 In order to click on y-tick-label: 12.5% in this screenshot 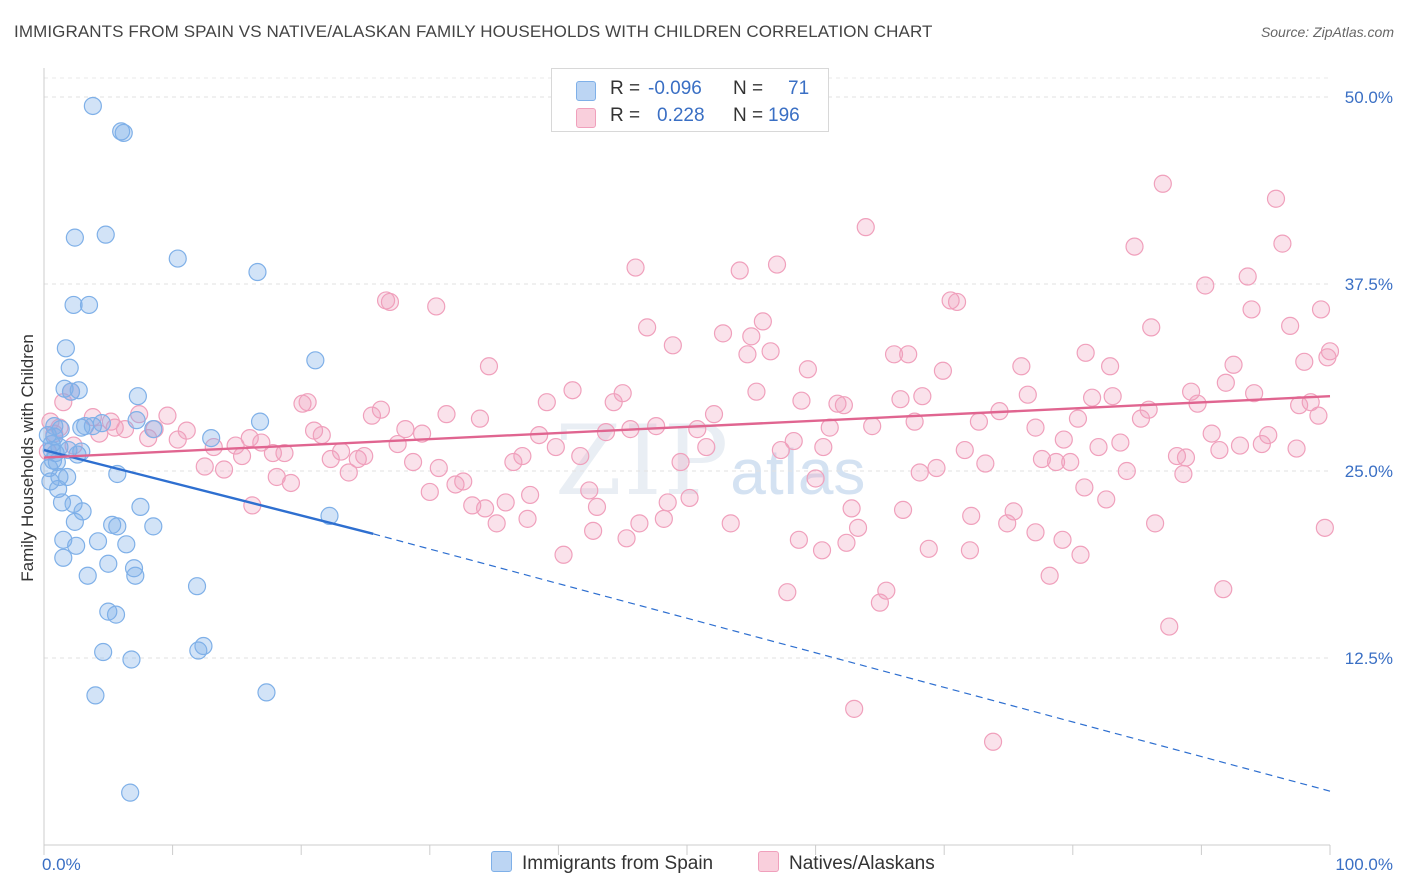, I will do `click(1369, 658)`.